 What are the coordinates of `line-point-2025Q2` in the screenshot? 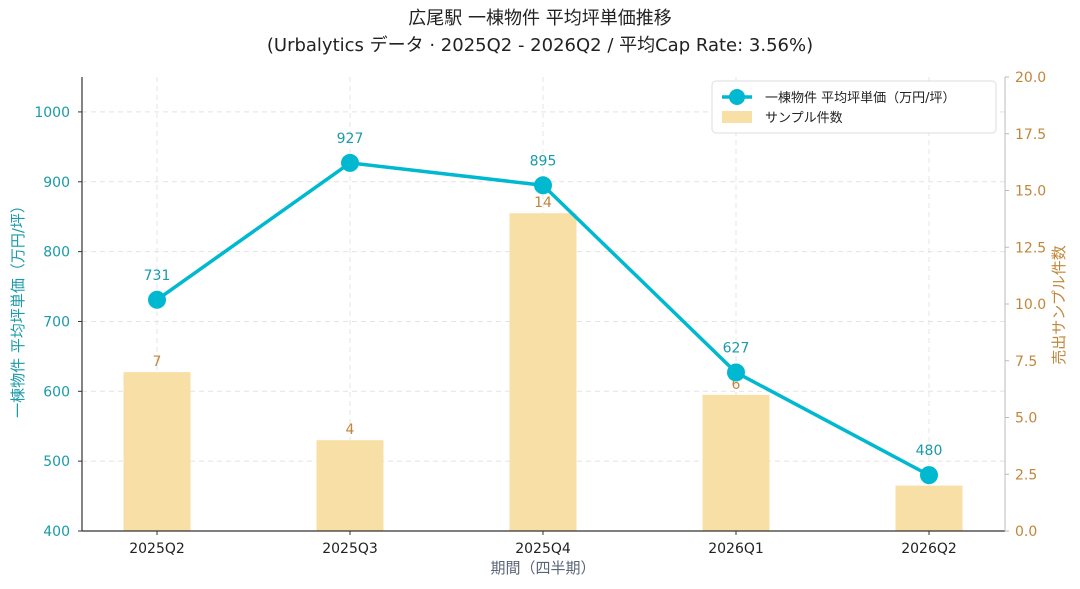 It's located at (157, 299).